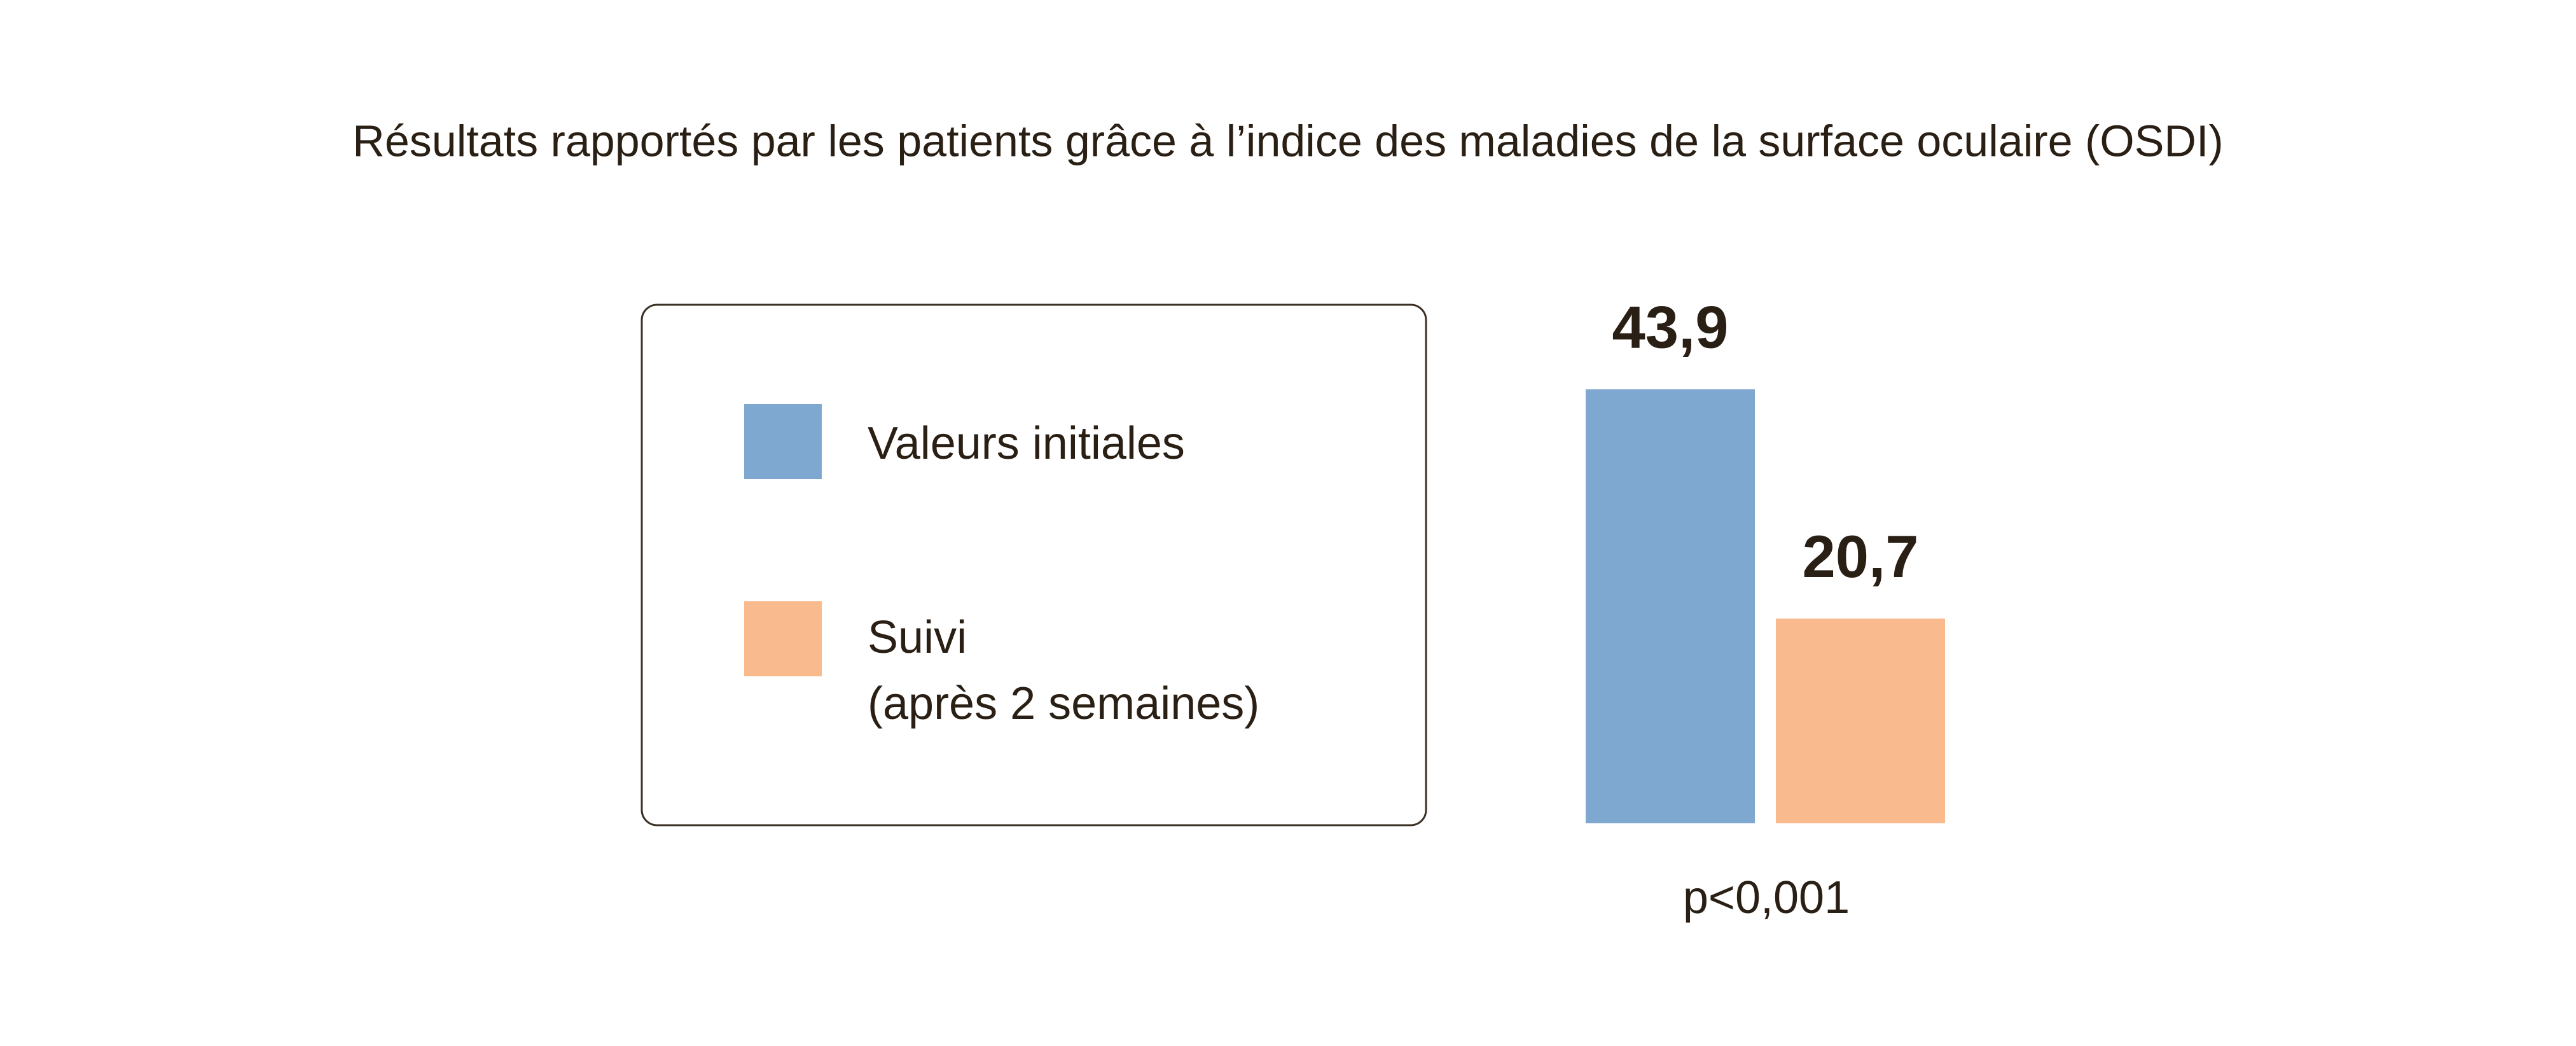  I want to click on legend-label: Suivi (après 2 semaines), so click(1064, 670).